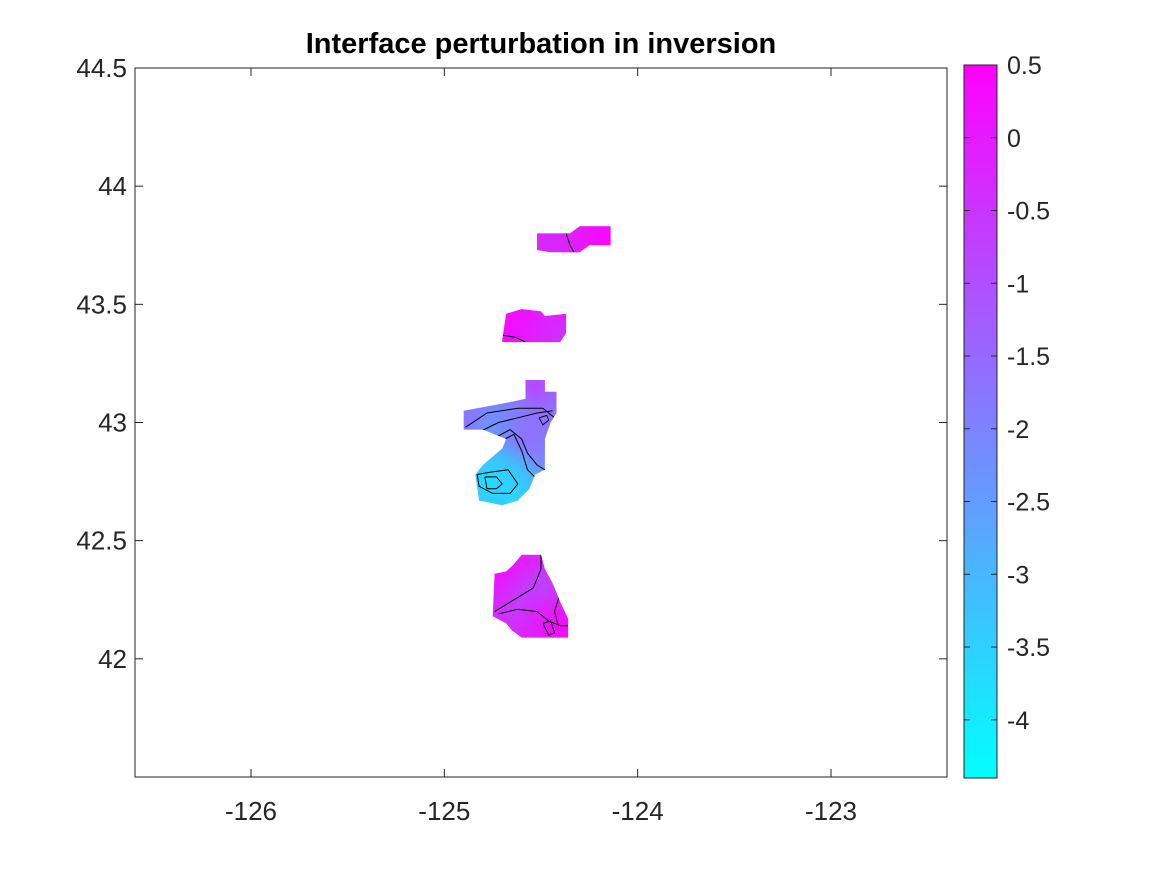 This screenshot has height=875, width=1167. Describe the element at coordinates (1028, 212) in the screenshot. I see `colorbar-tick-label: -0.5` at that location.